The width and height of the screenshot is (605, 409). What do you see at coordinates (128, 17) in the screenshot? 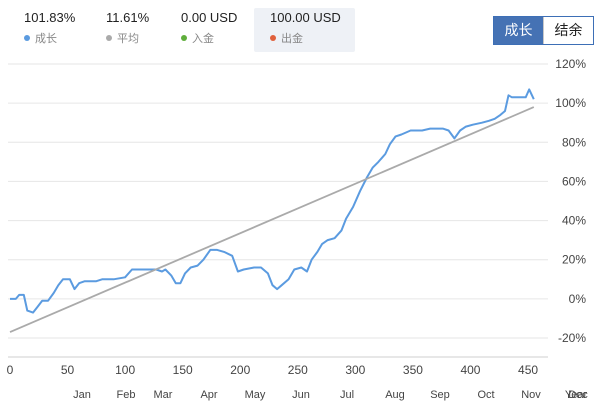
I see `stat-average-value: 11.61%` at bounding box center [128, 17].